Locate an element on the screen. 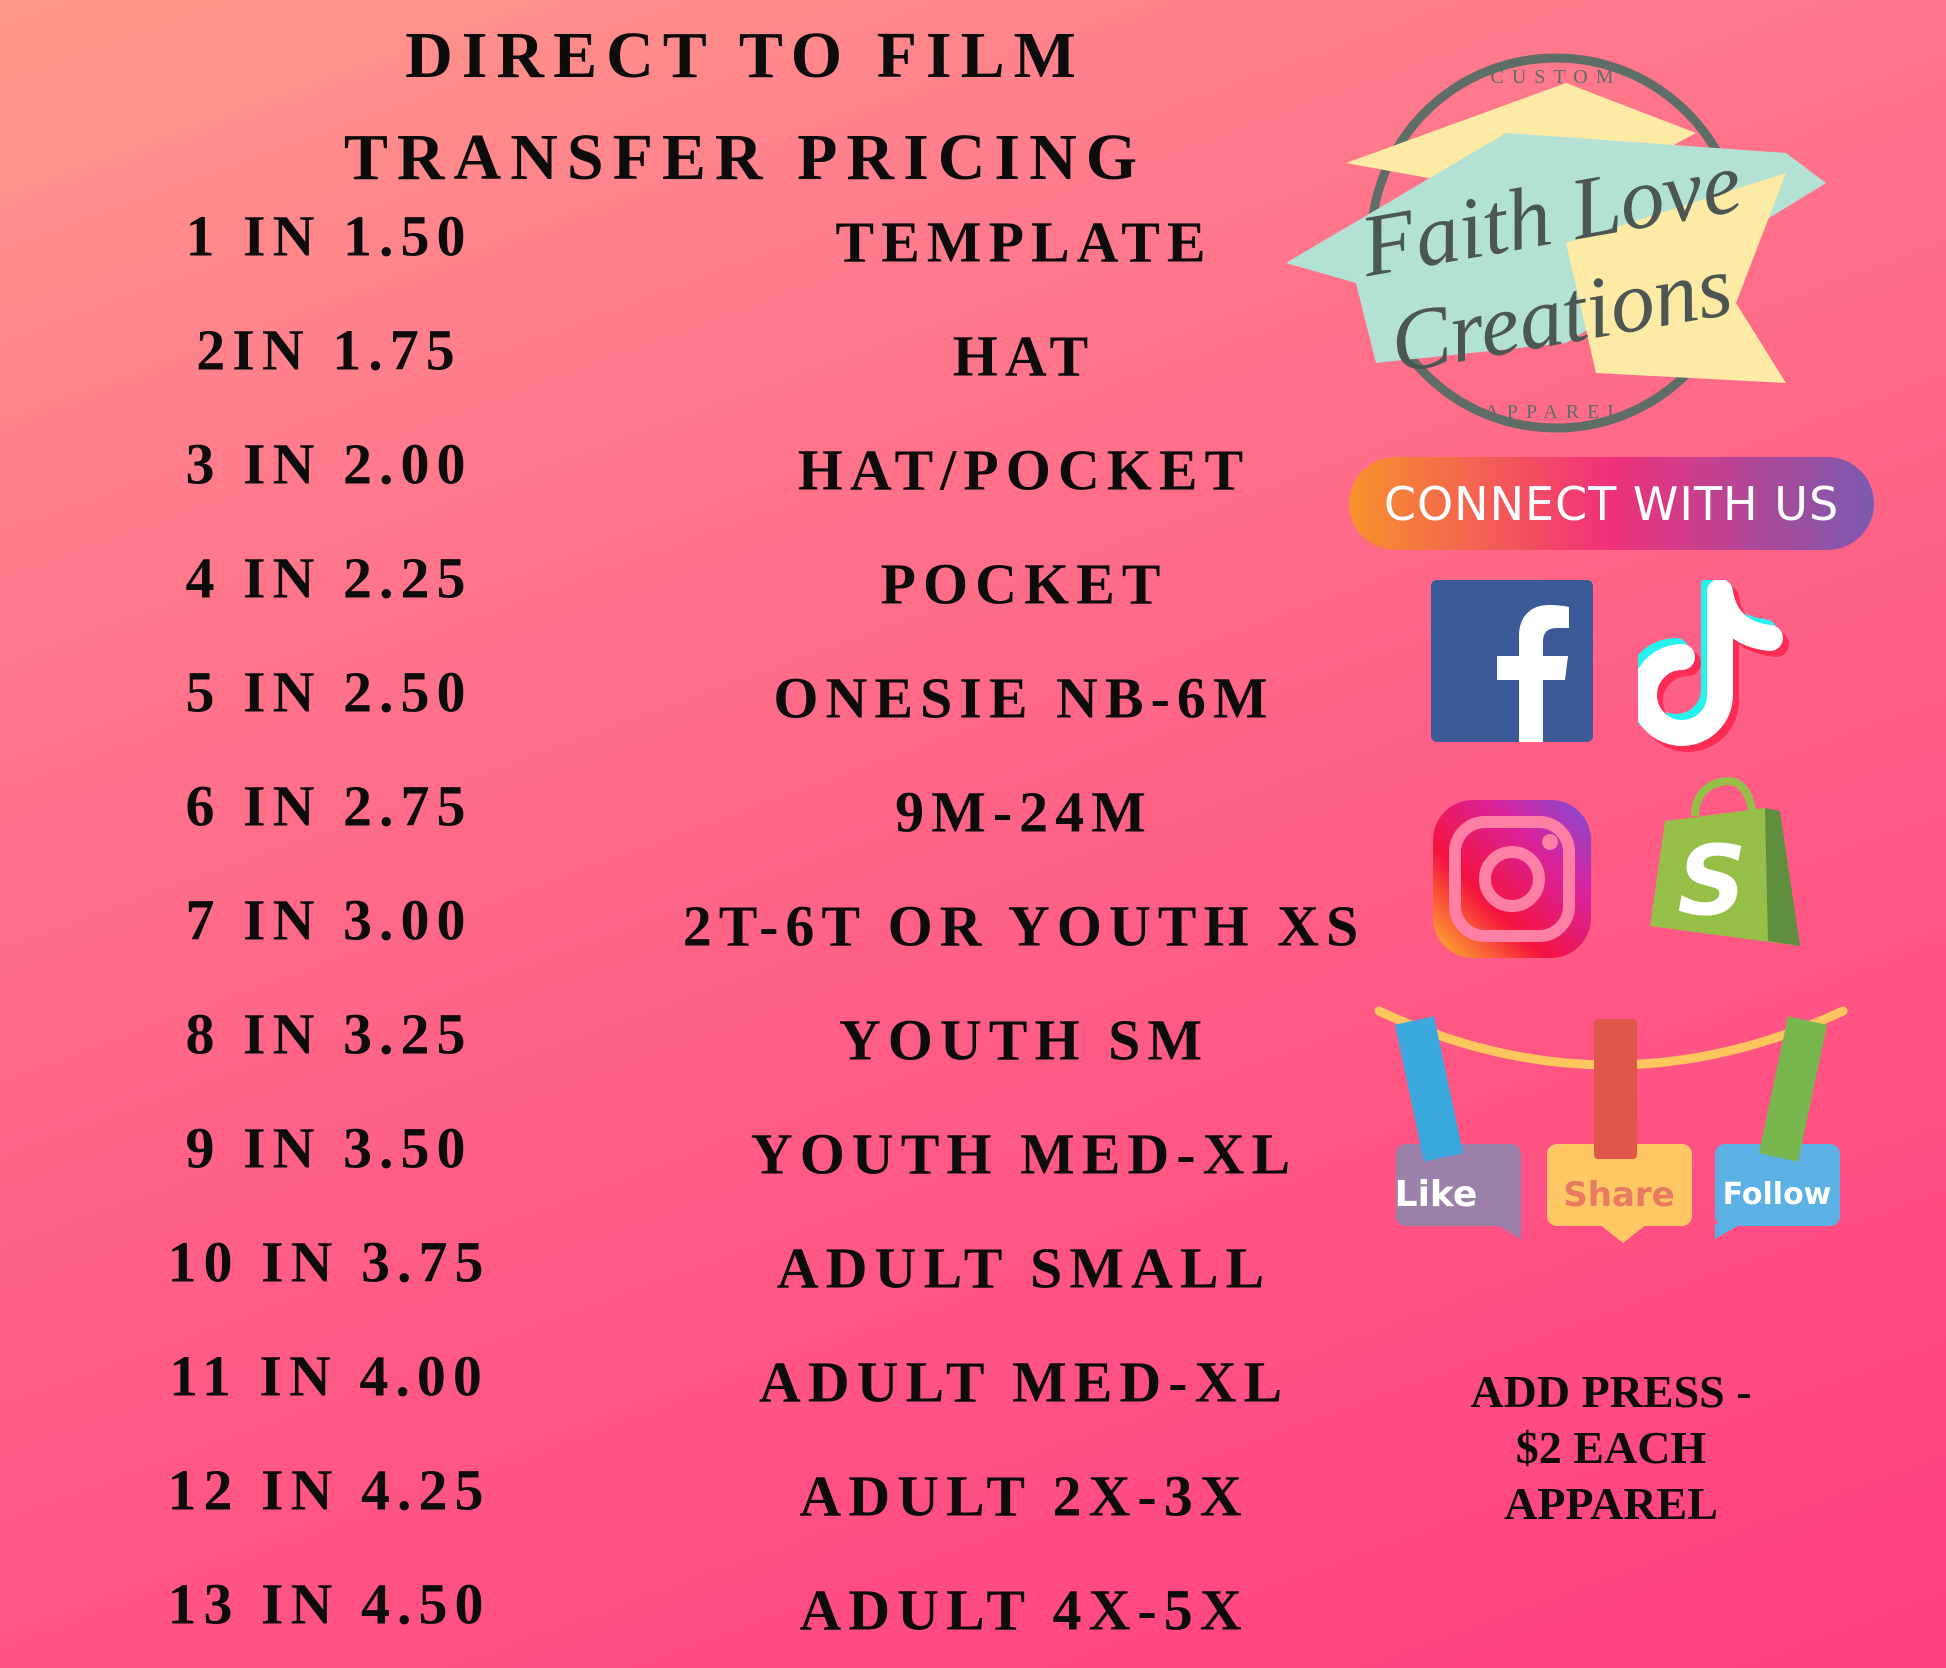  share-tag: Share is located at coordinates (1619, 1131).